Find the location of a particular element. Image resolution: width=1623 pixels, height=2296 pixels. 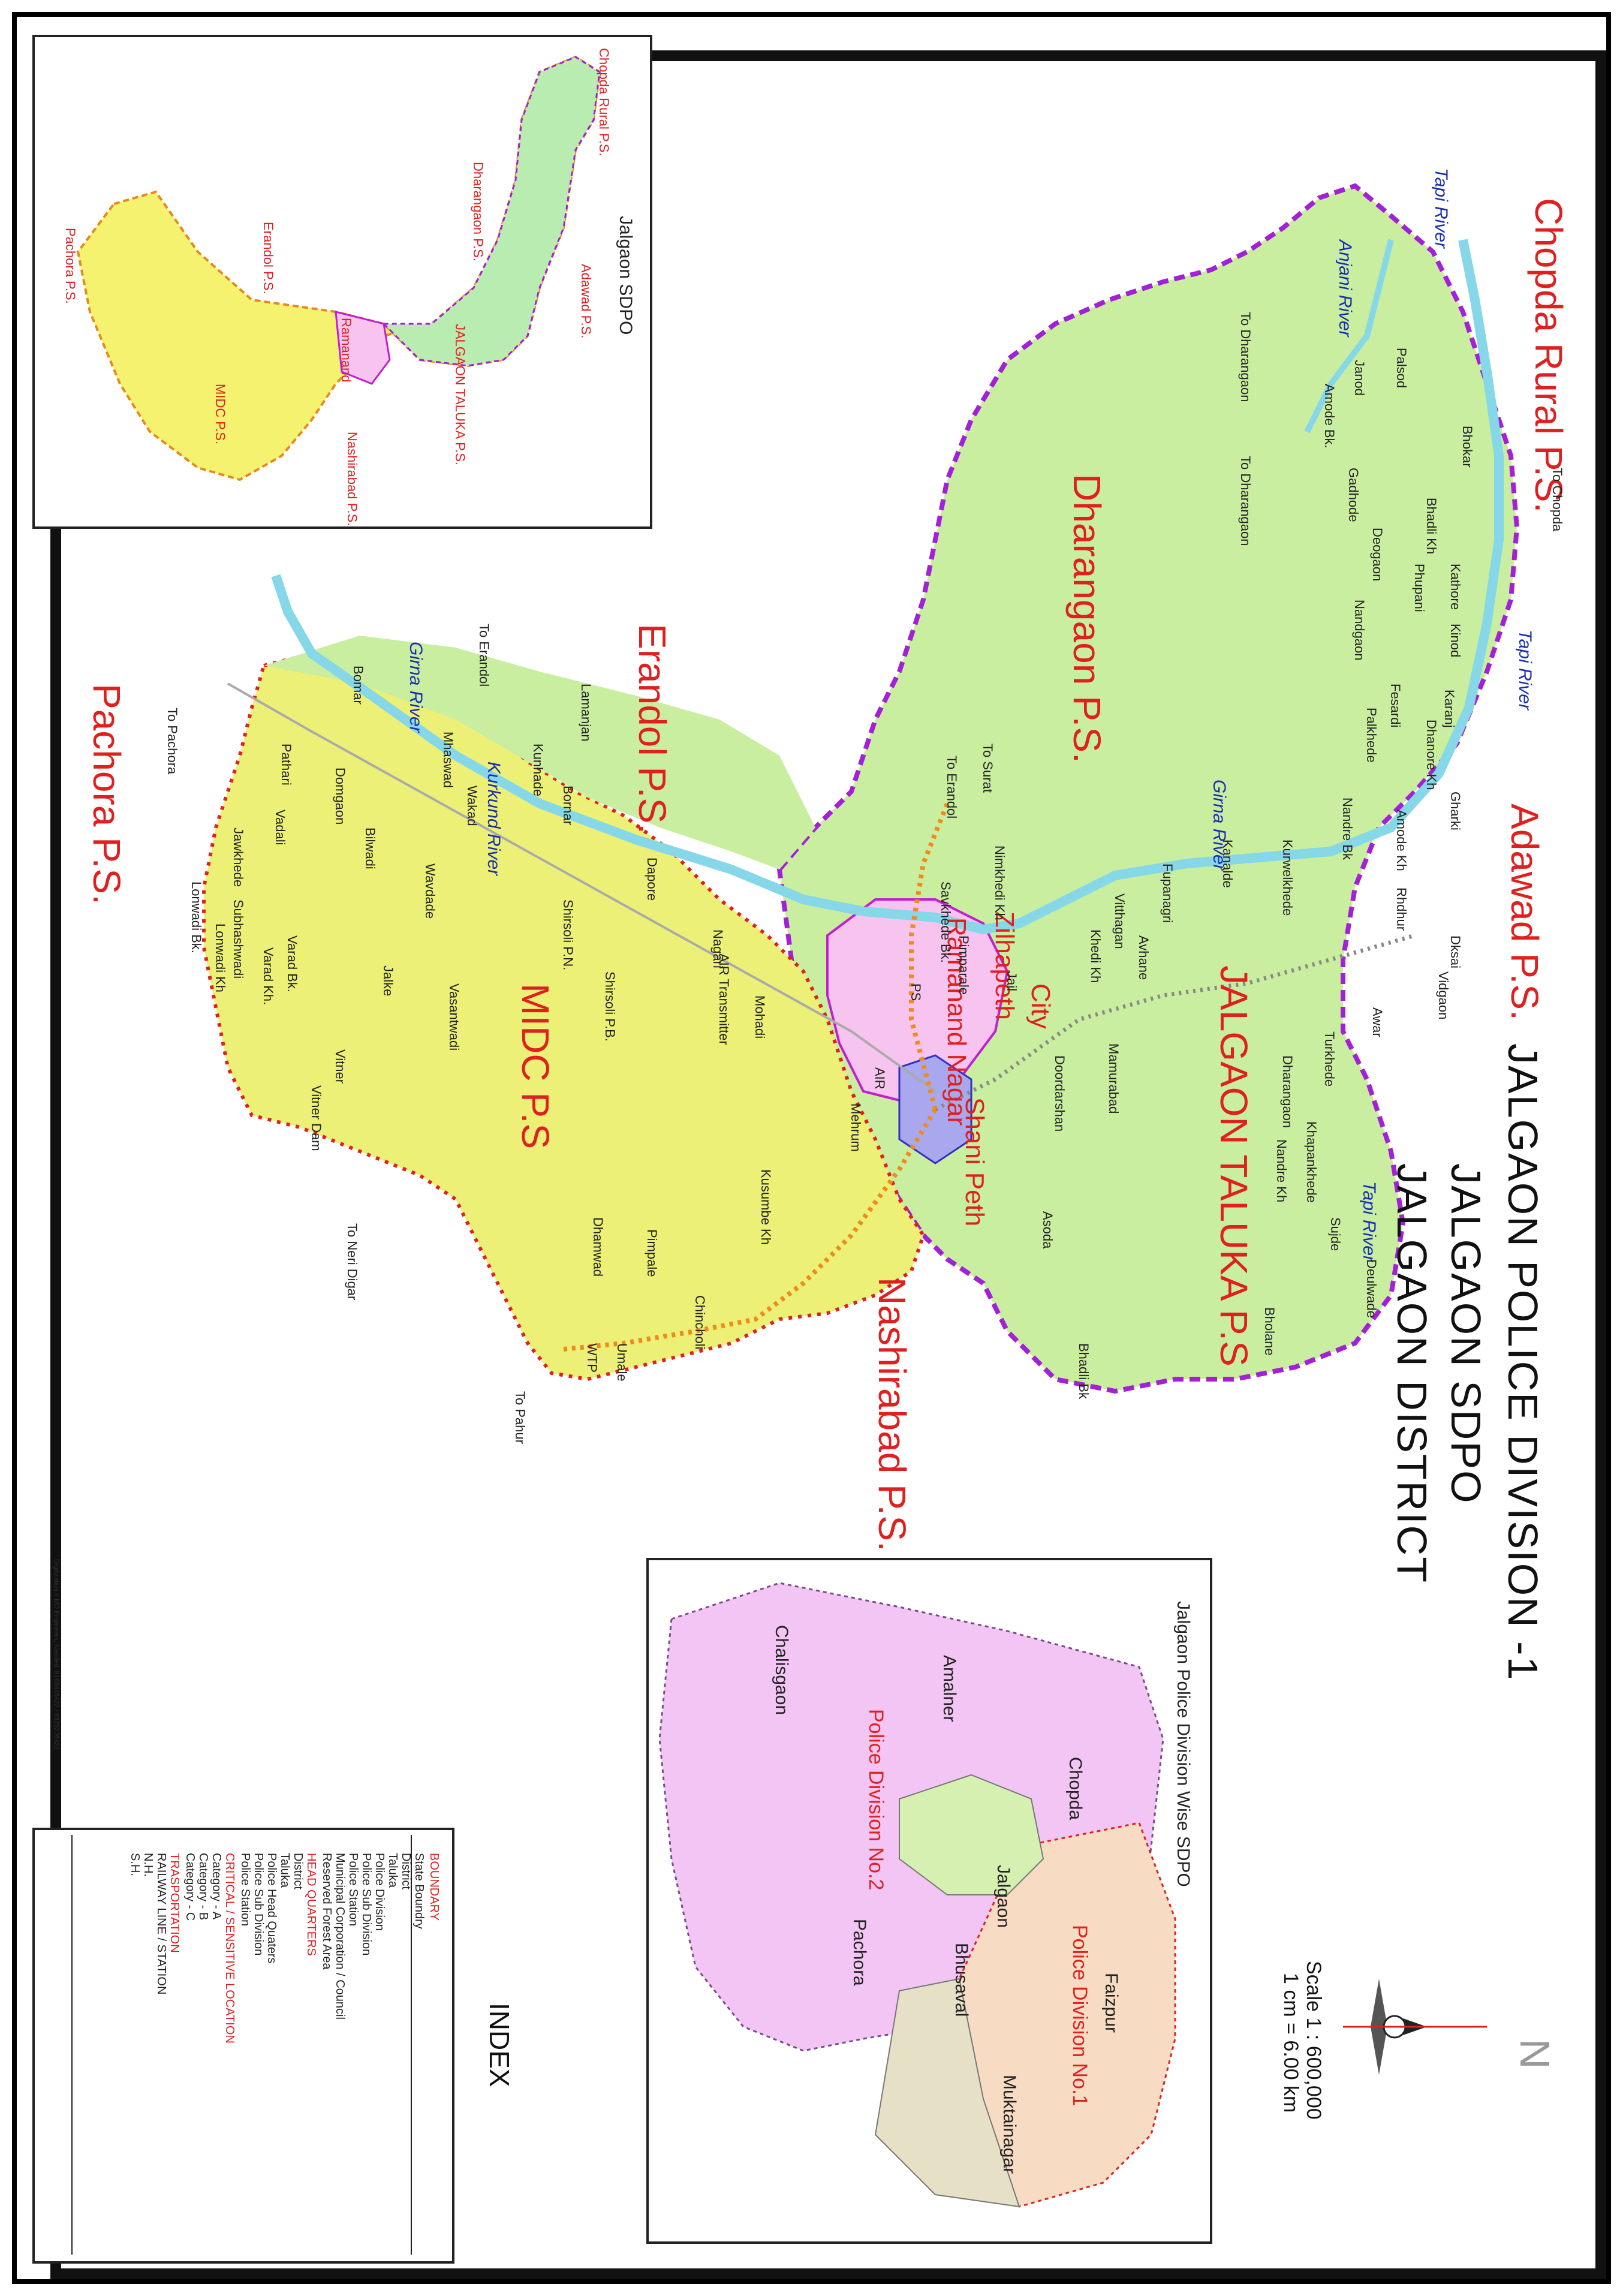

village-shirsoli-pb: Shirsoli P.B. is located at coordinates (610, 1006).